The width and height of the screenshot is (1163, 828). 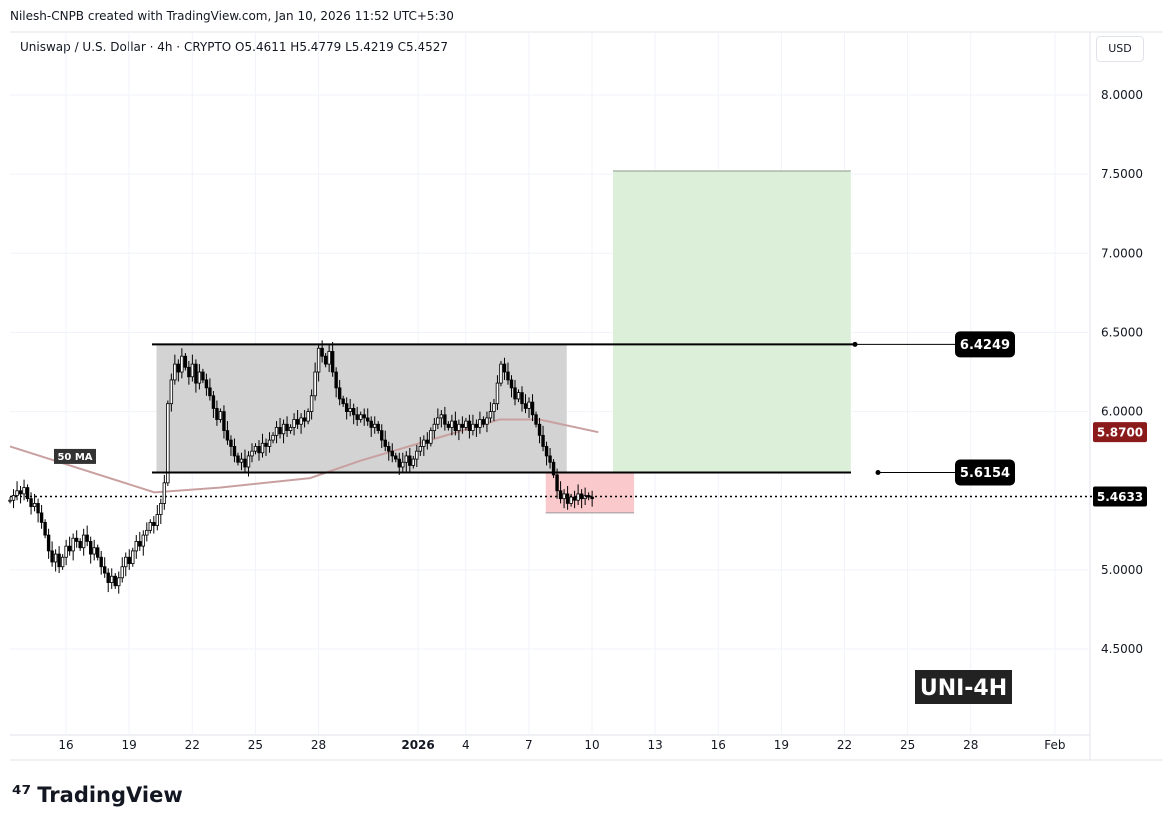 What do you see at coordinates (1122, 253) in the screenshot?
I see `price-tick-label: 7.0000` at bounding box center [1122, 253].